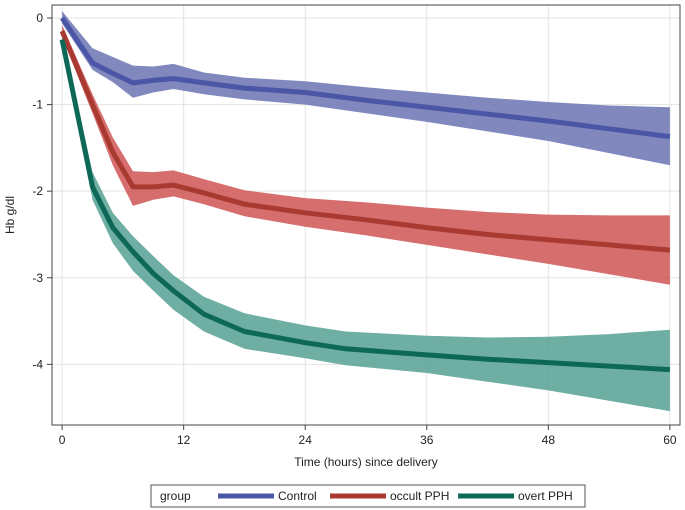 The image size is (685, 510). I want to click on legend: group Control occult PPH overt PPH, so click(368, 496).